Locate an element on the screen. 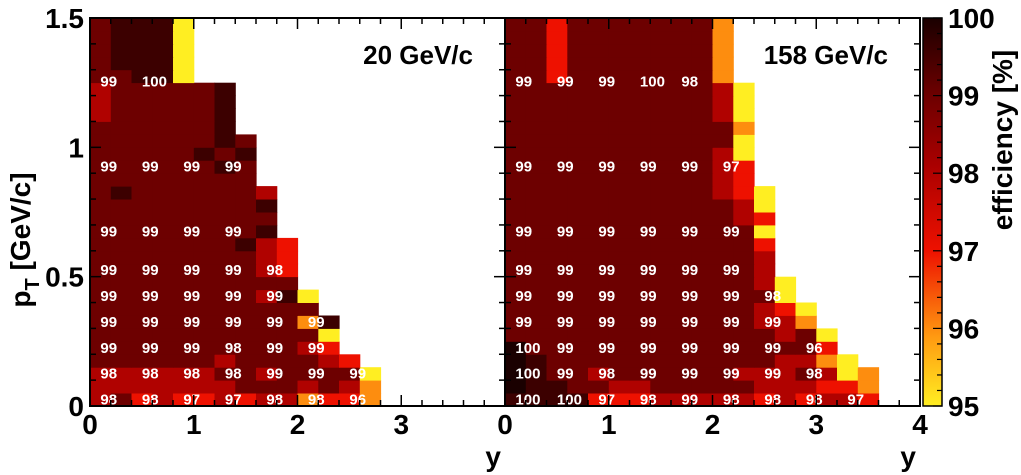  panel-title: 20 GeV/c is located at coordinates (418, 55).